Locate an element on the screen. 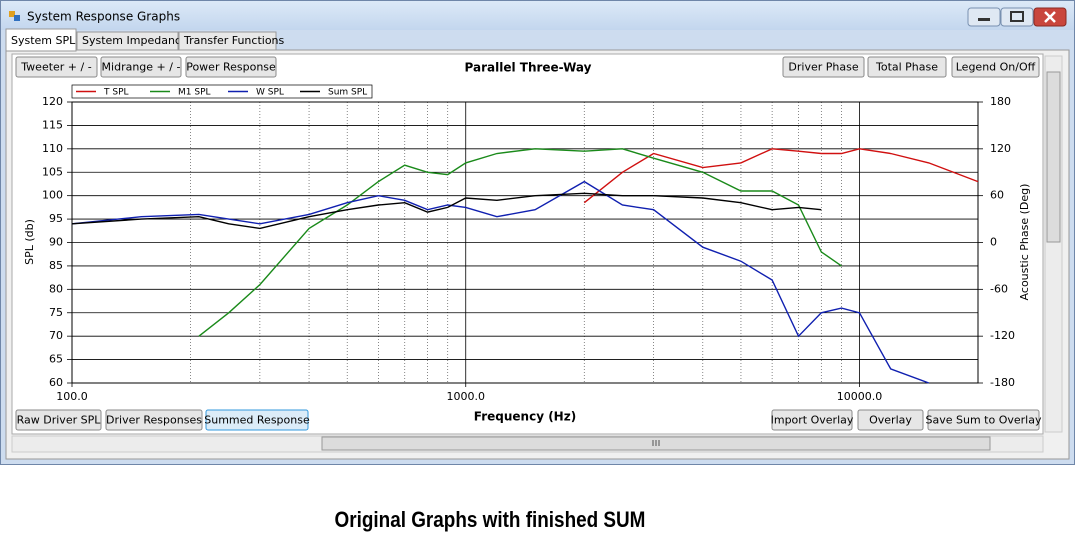 Image resolution: width=1076 pixels, height=554 pixels. y2-tick-label: -180 is located at coordinates (1002, 382).